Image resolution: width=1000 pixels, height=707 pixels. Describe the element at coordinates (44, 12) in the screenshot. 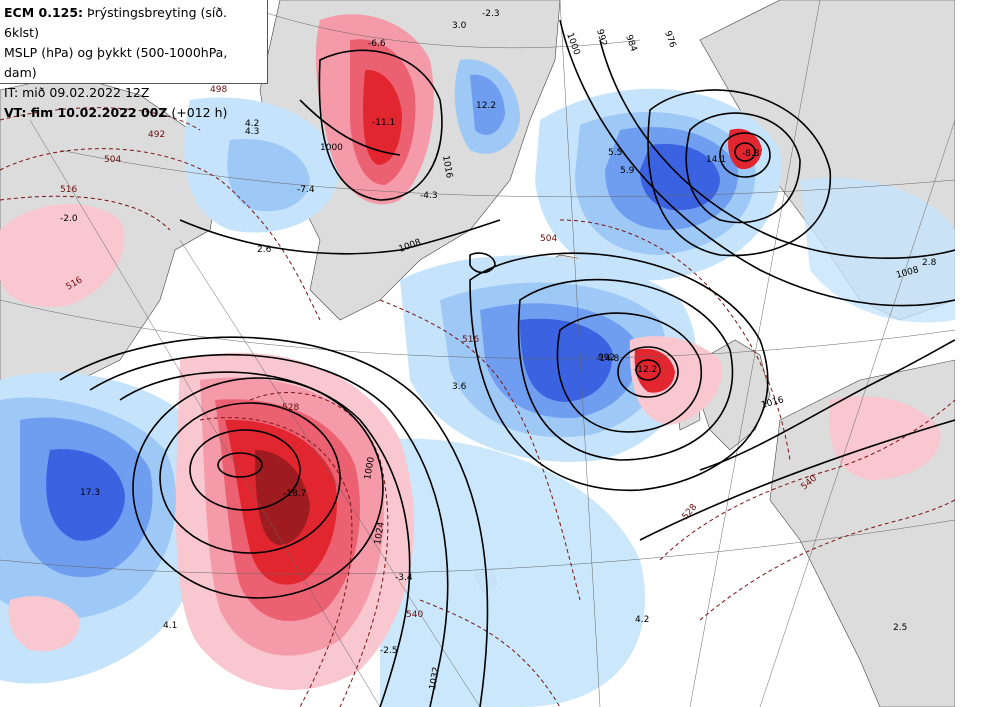

I see `model-name: ECM 0.125:` at that location.